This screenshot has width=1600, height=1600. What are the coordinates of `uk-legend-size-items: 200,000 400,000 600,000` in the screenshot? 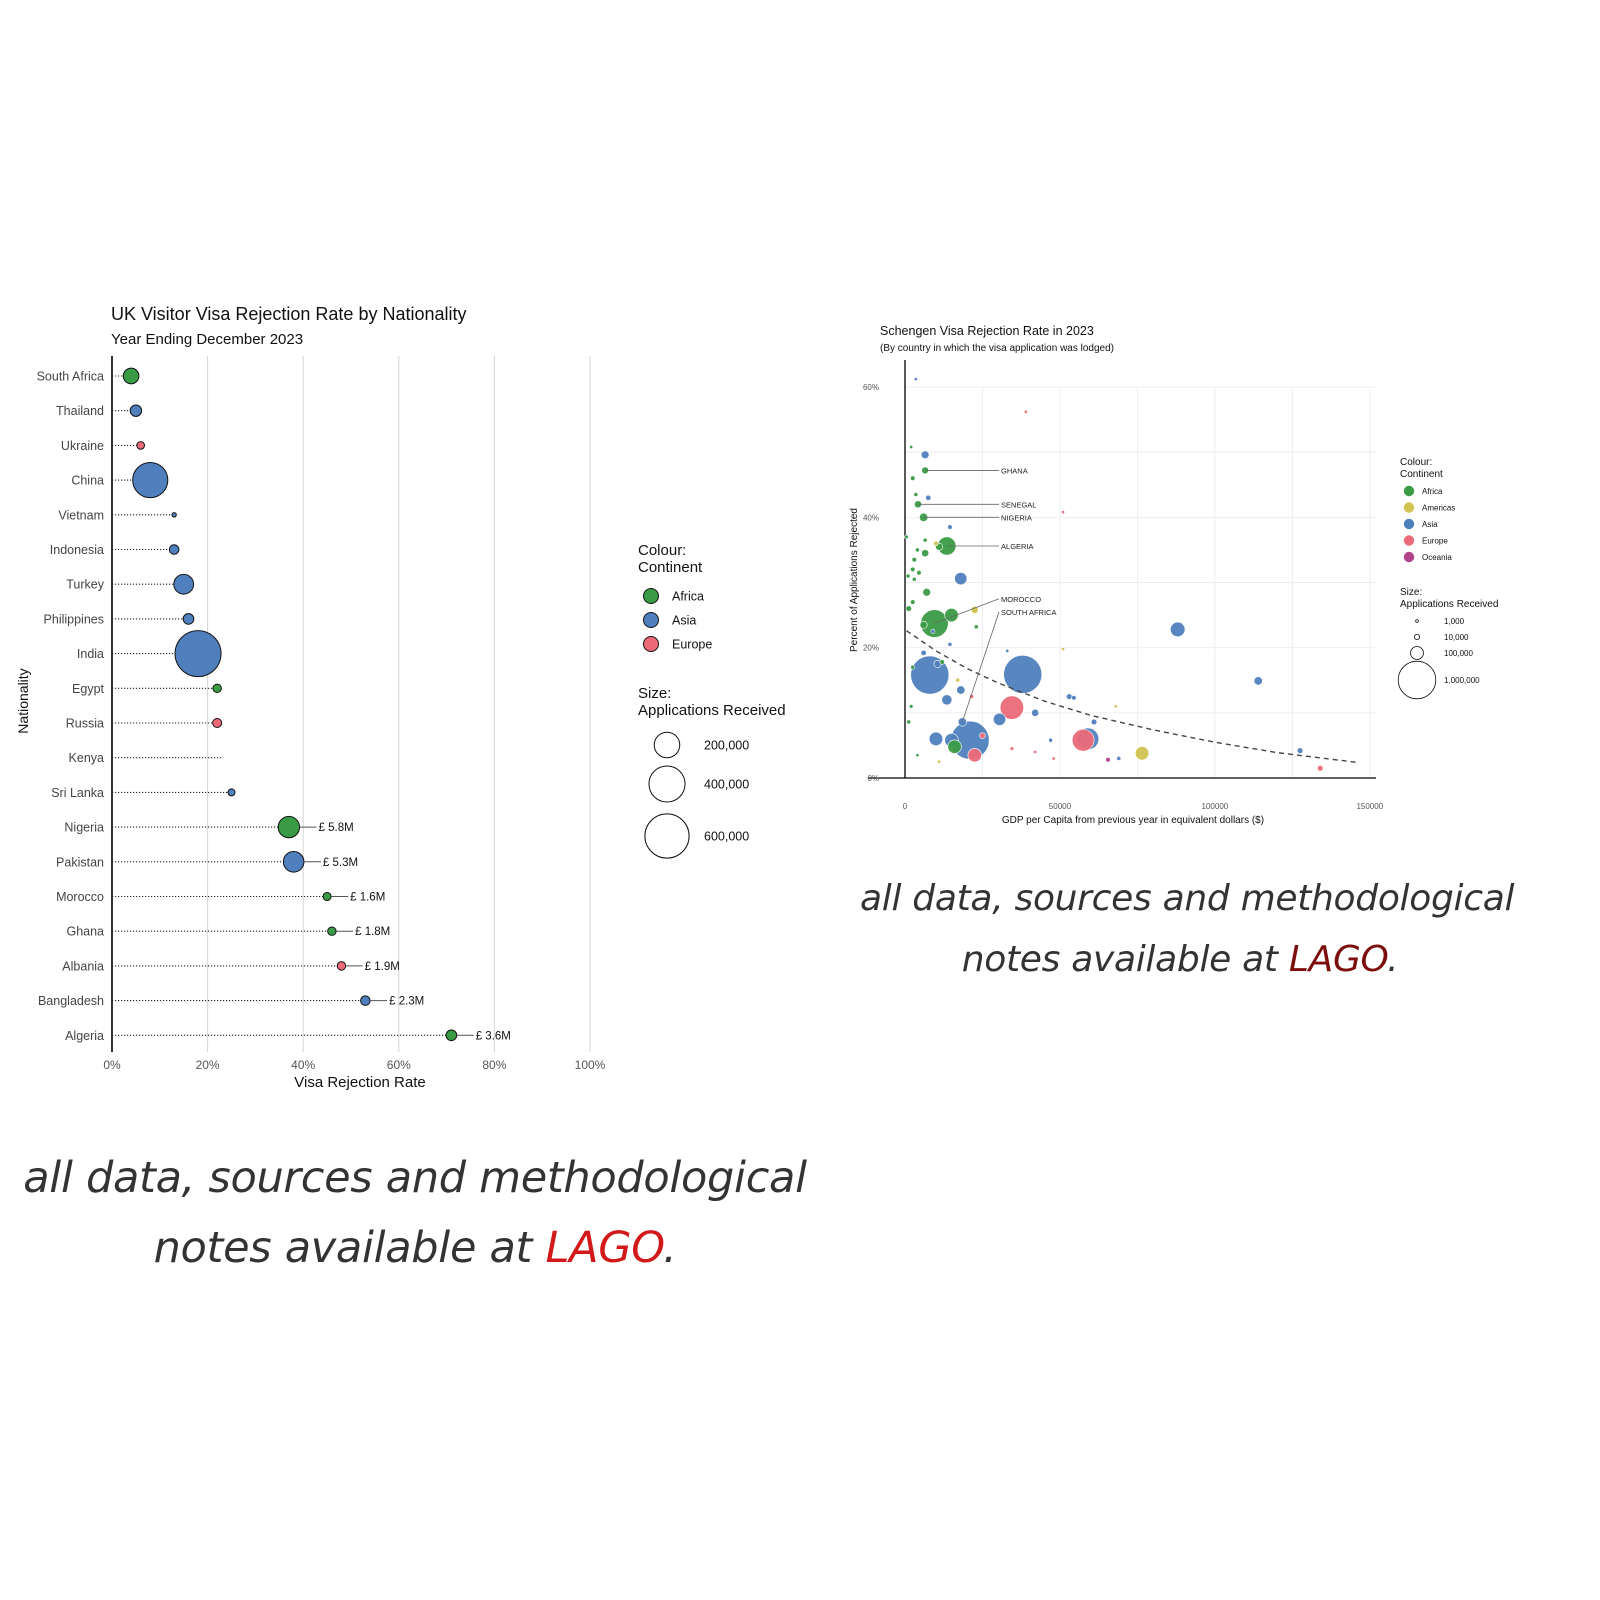 It's located at (696, 795).